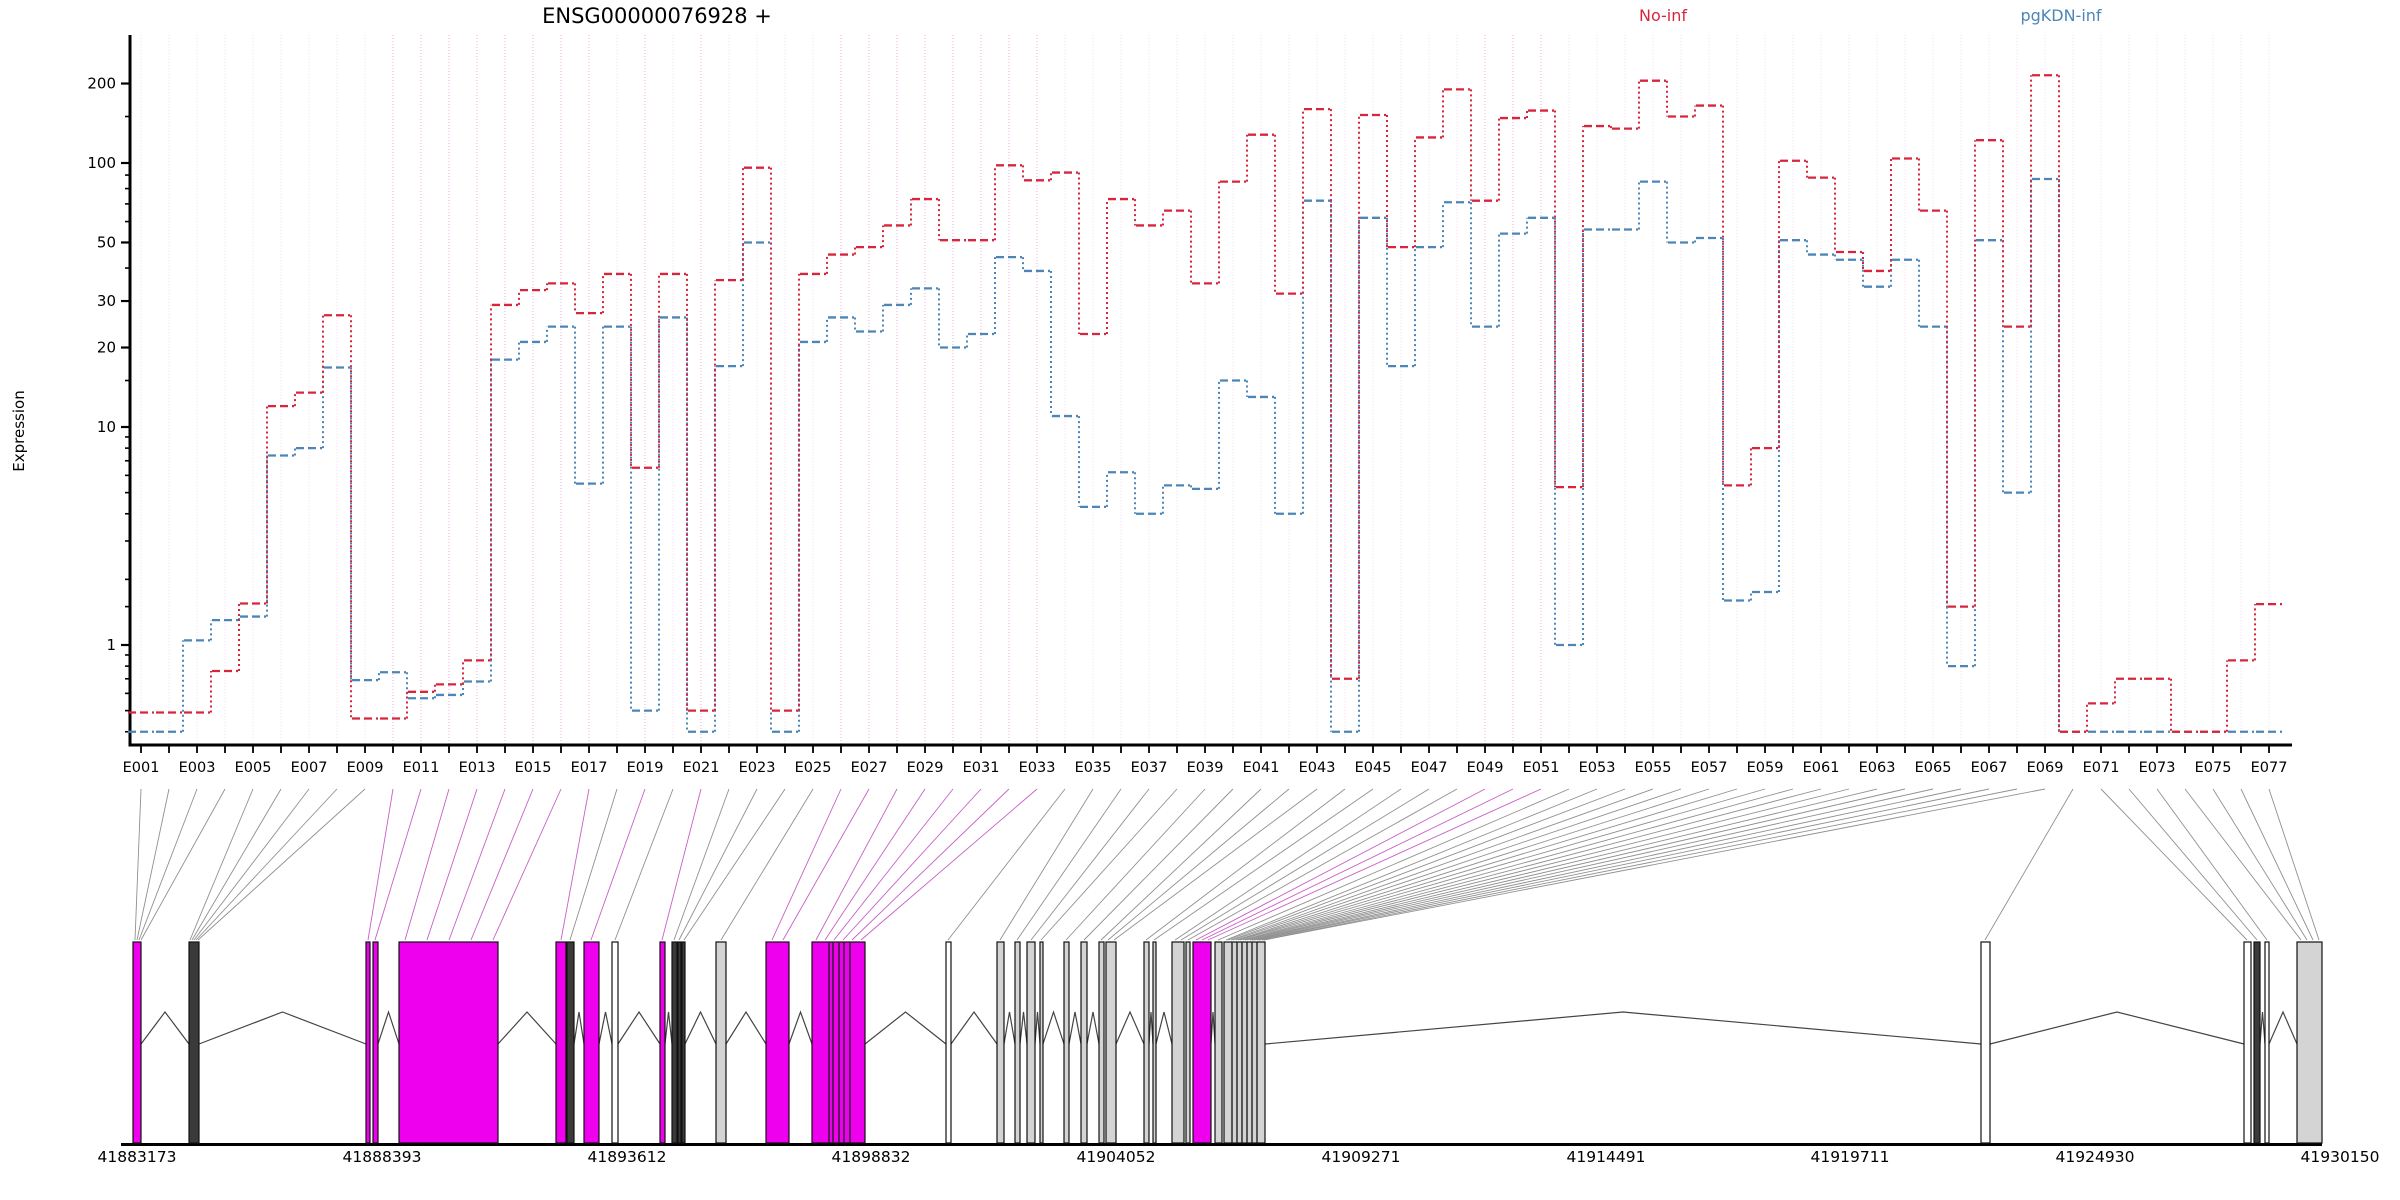  What do you see at coordinates (477, 768) in the screenshot?
I see `svg-text: E013` at bounding box center [477, 768].